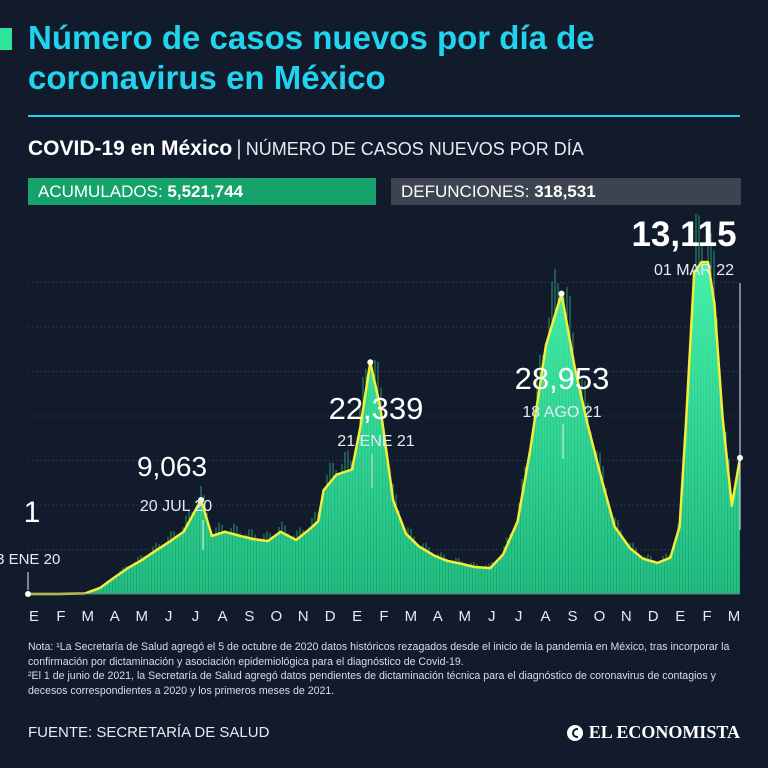 This screenshot has height=768, width=768. I want to click on annotation-value: 9,063, so click(172, 466).